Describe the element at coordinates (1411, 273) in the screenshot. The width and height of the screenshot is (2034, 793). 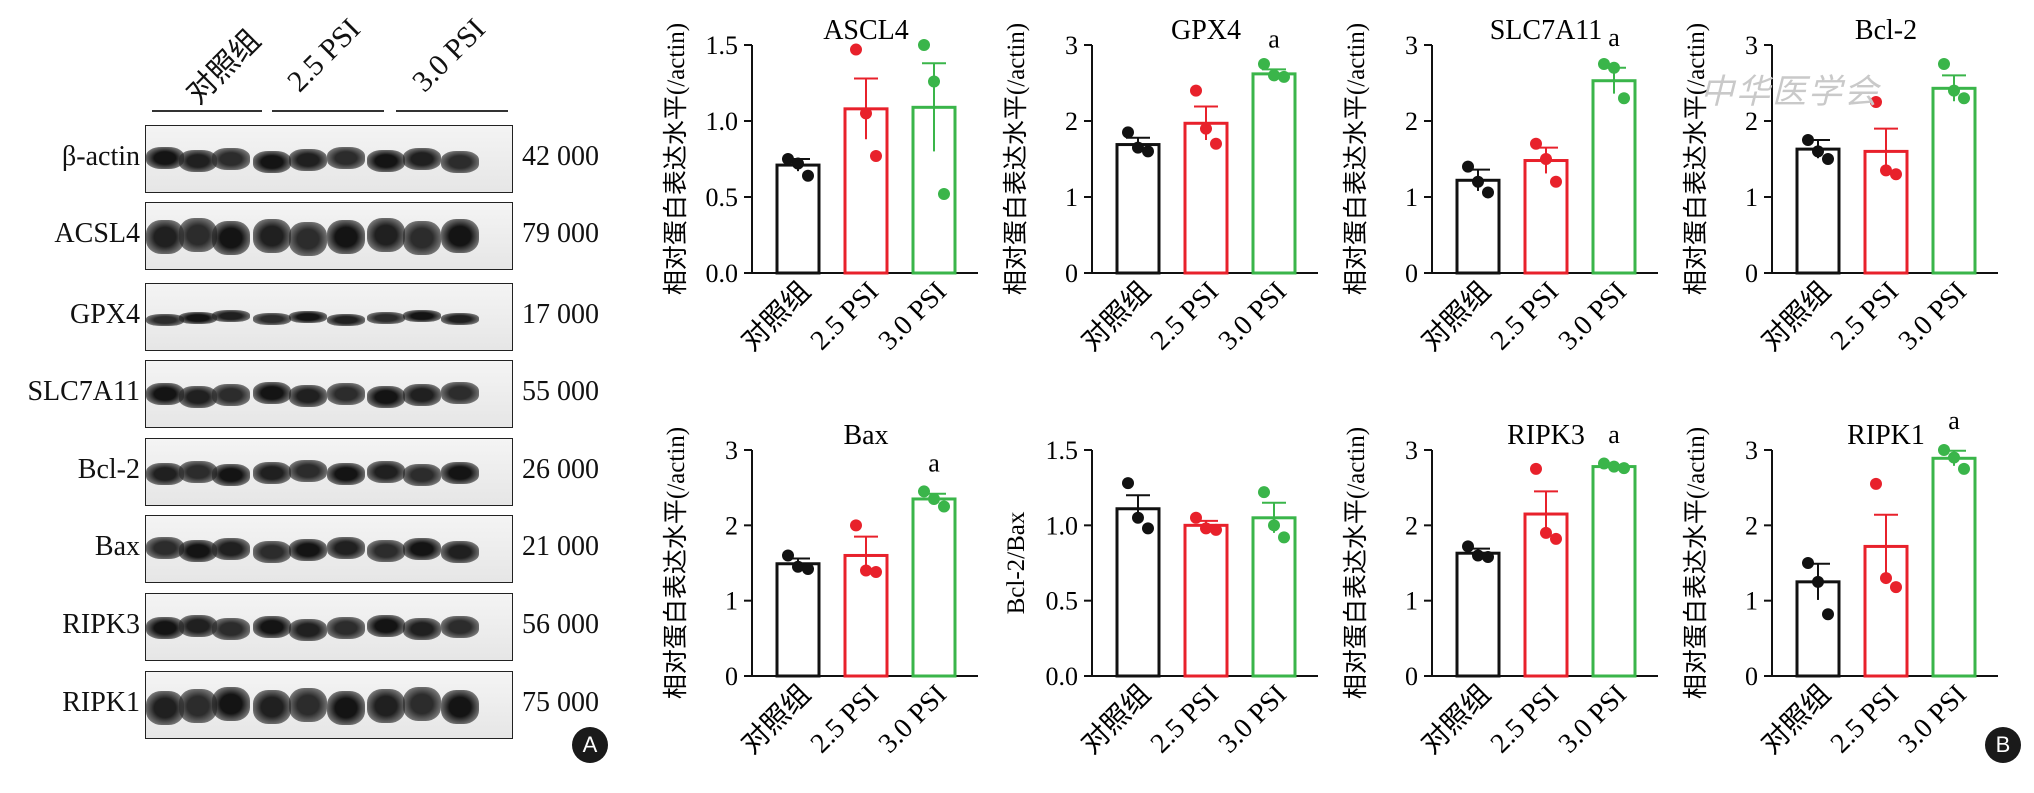
I see `y-tick-label: 0` at that location.